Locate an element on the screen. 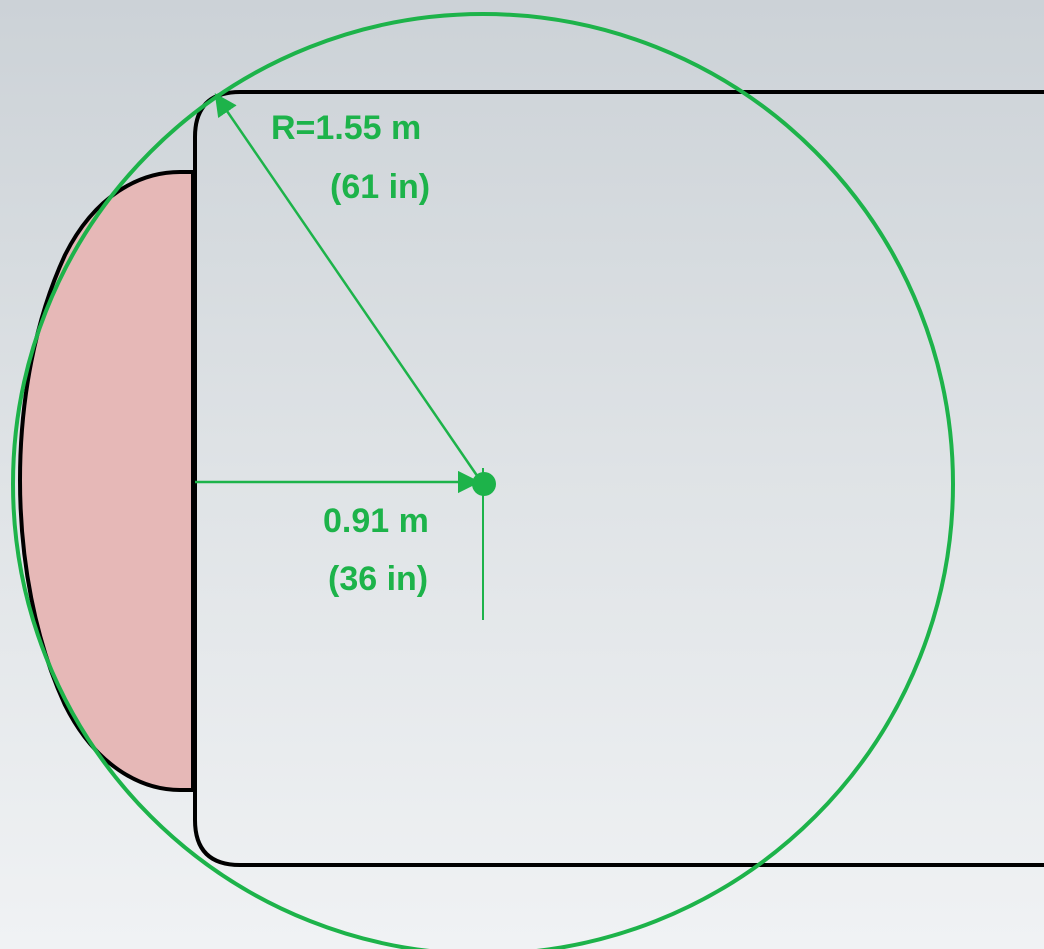 The image size is (1044, 949). front-bulge-shape is located at coordinates (106, 481).